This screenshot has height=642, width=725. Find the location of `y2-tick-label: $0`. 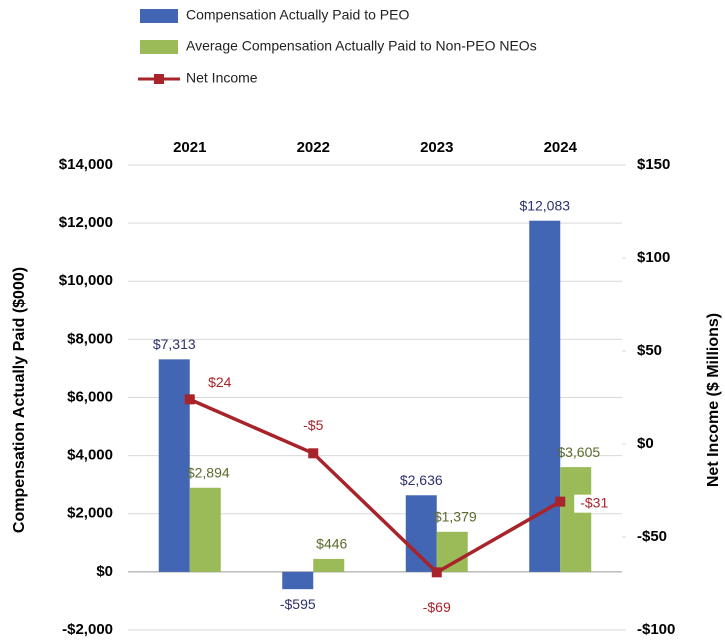

y2-tick-label: $0 is located at coordinates (645, 443).